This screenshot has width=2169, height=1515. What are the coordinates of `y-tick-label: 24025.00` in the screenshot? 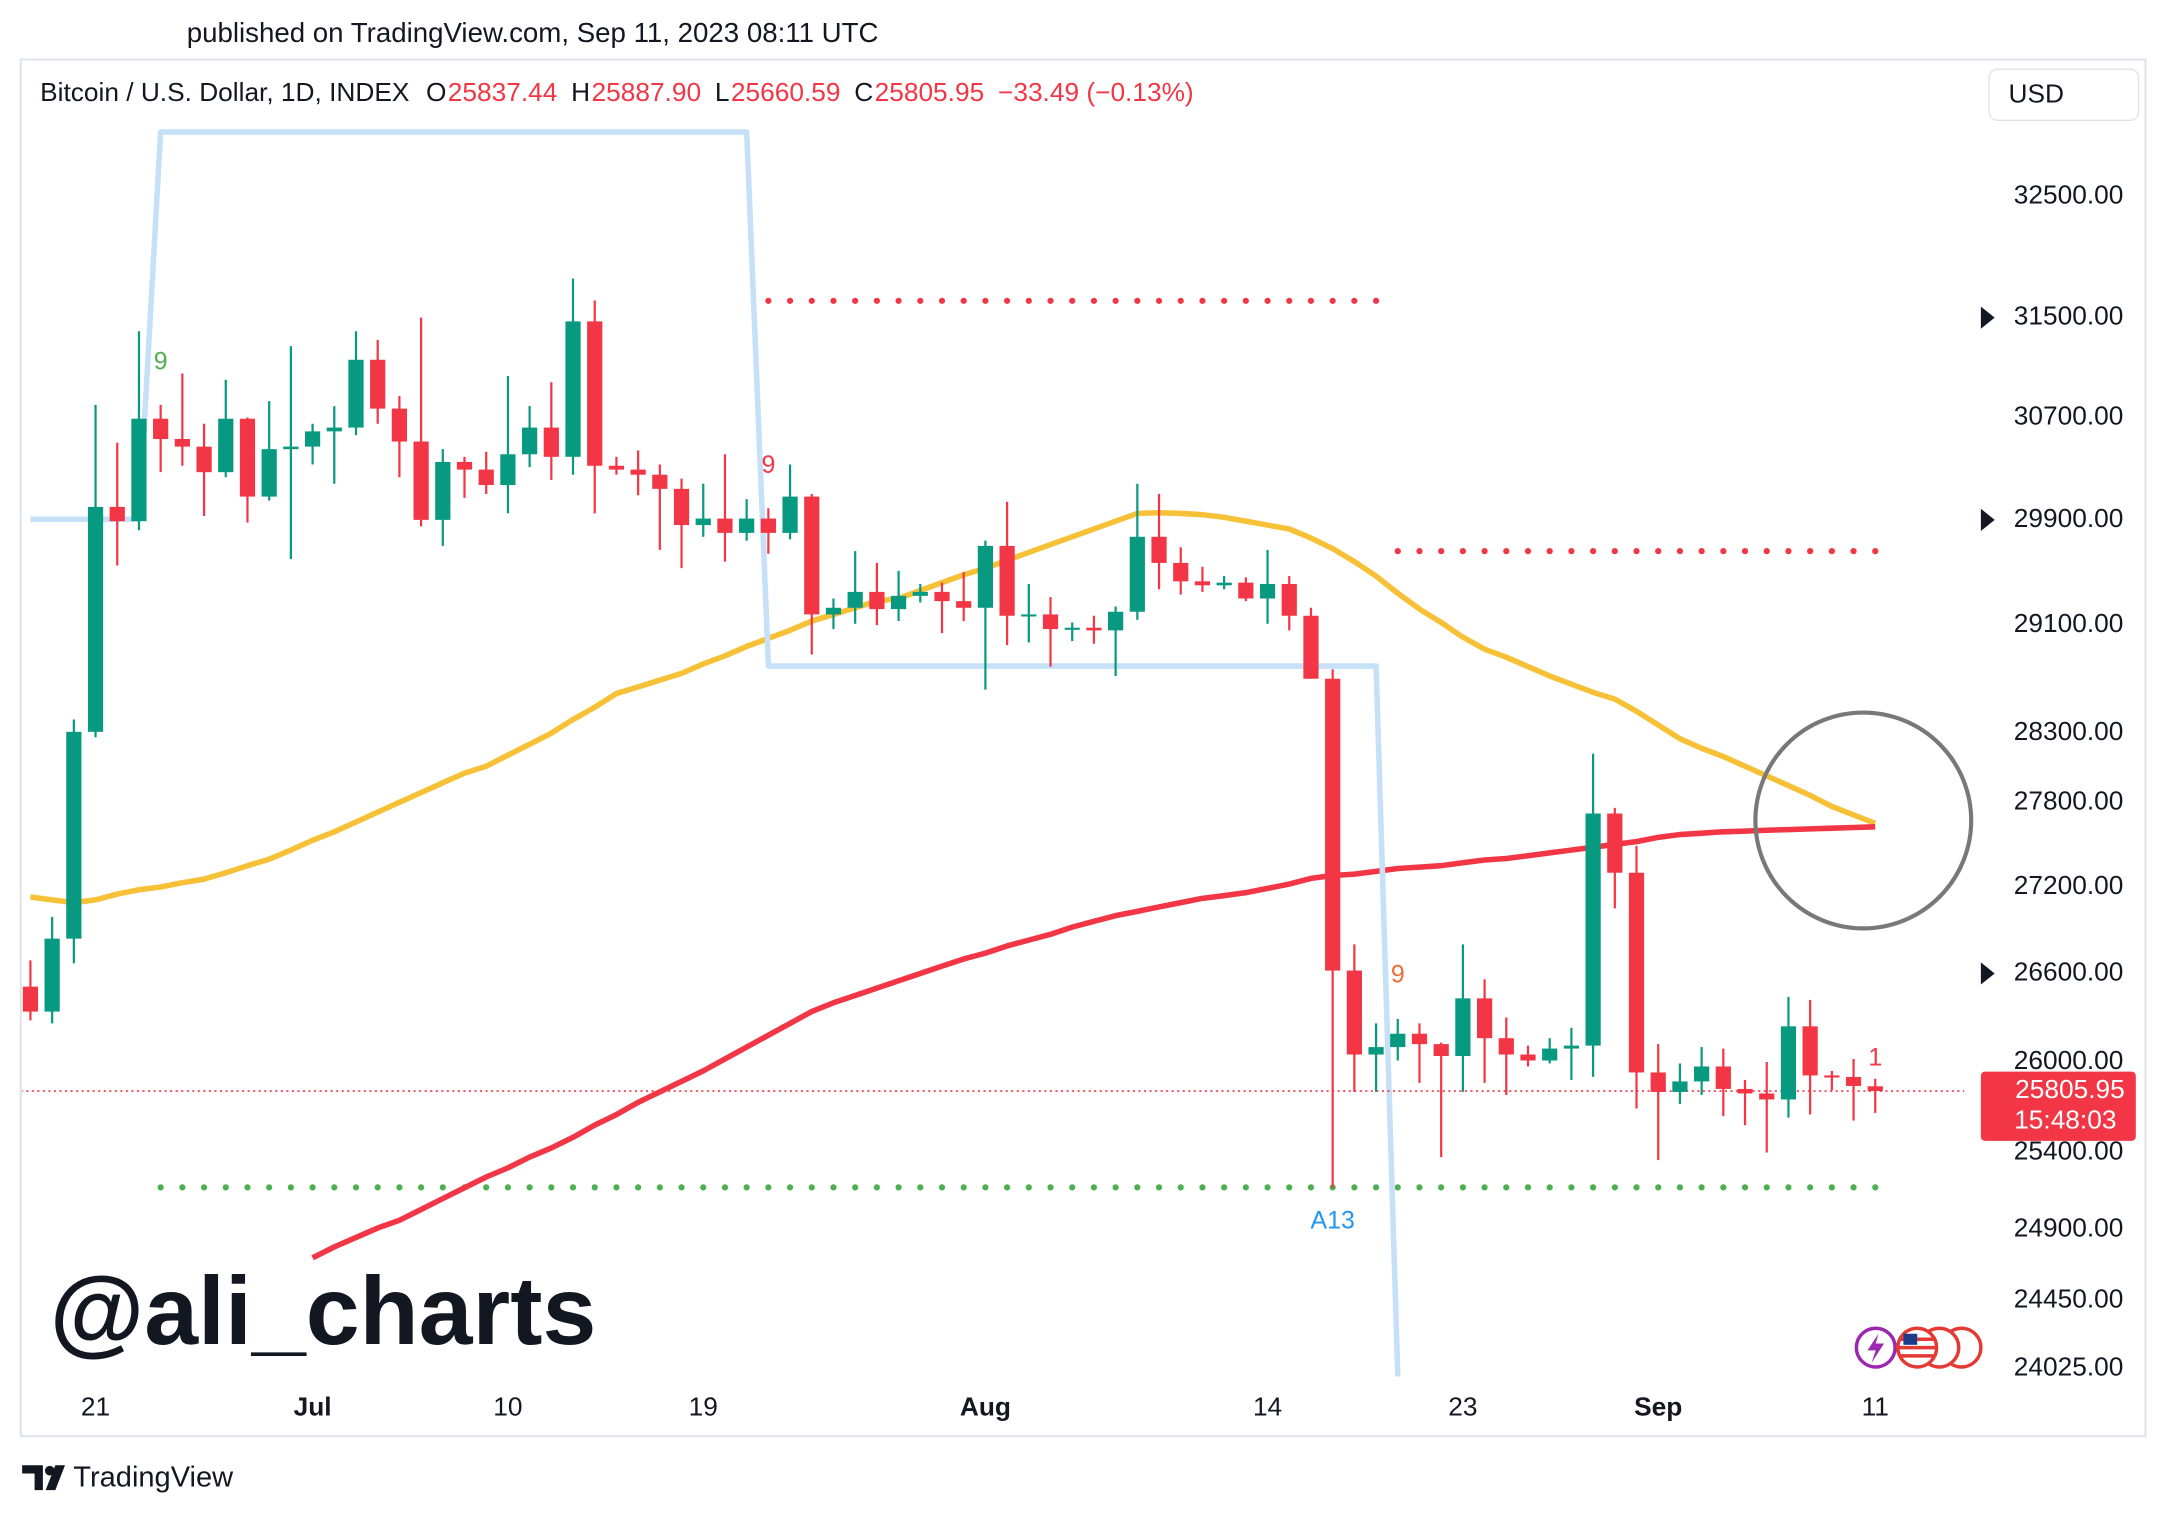 It's located at (2069, 1366).